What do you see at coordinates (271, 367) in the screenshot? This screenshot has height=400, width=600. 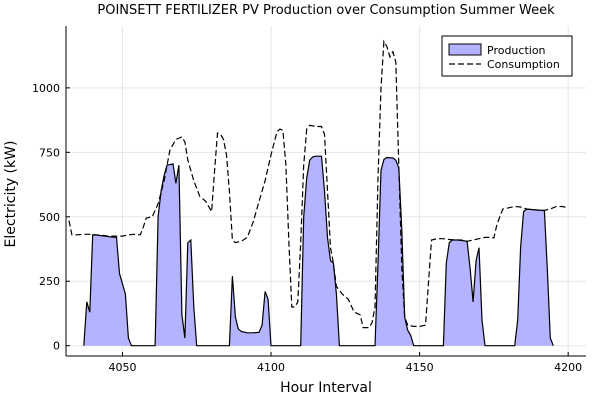 I see `x-tick-label: 4100` at bounding box center [271, 367].